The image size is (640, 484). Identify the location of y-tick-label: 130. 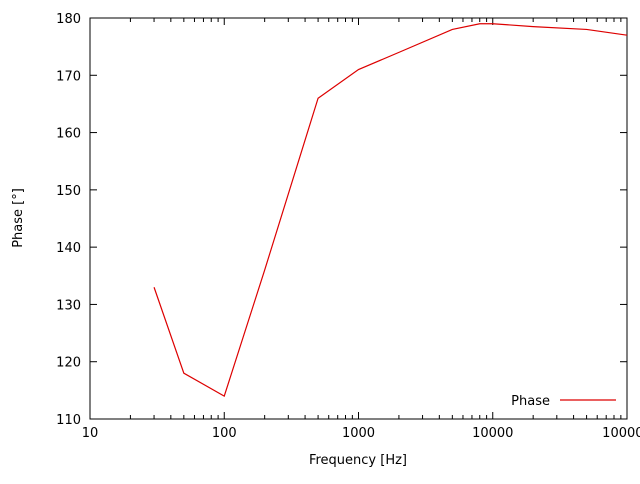
(68, 305).